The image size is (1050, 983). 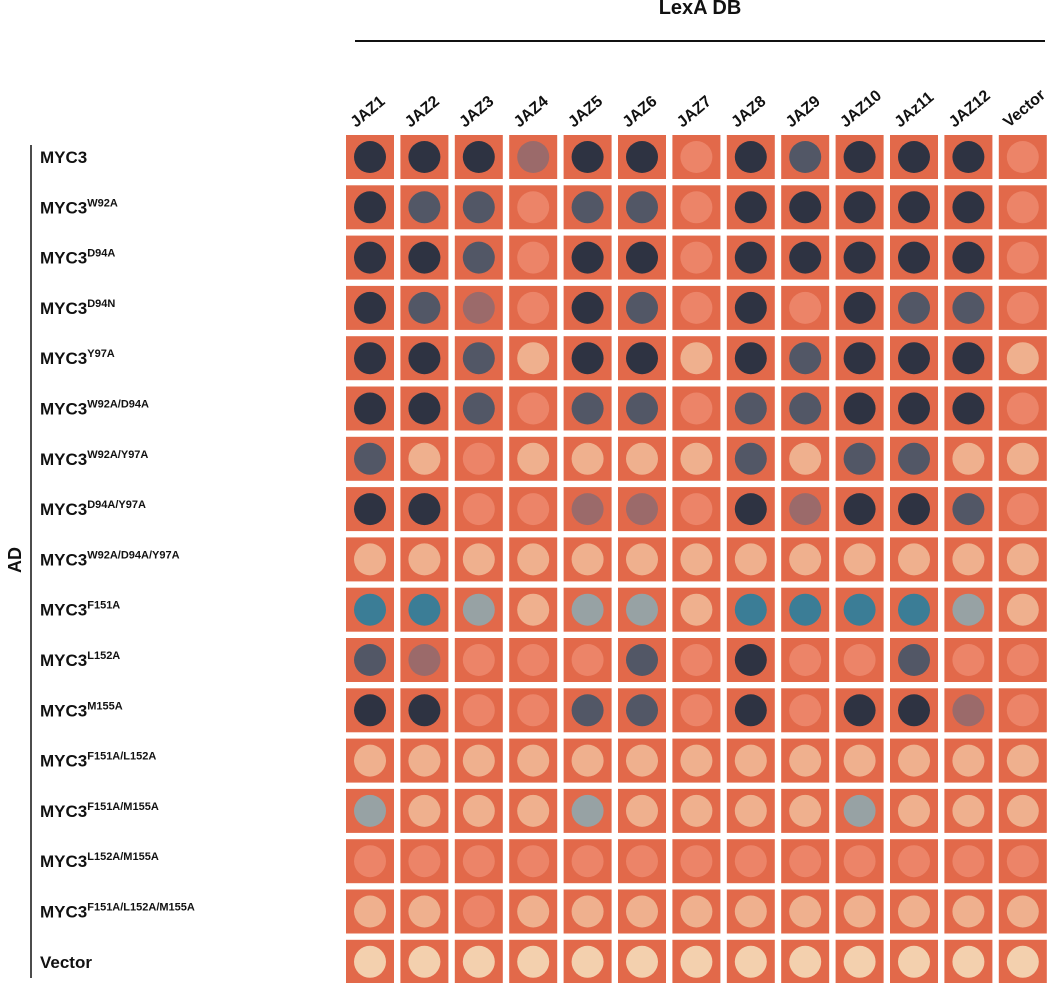 What do you see at coordinates (117, 912) in the screenshot?
I see `row-label: MYC3F151A/L152A/M155A` at bounding box center [117, 912].